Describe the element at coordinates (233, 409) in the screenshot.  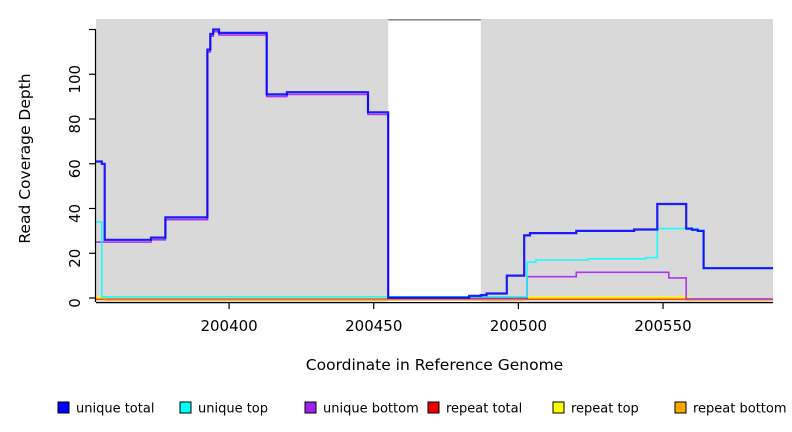
I see `legend-label: unique top` at that location.